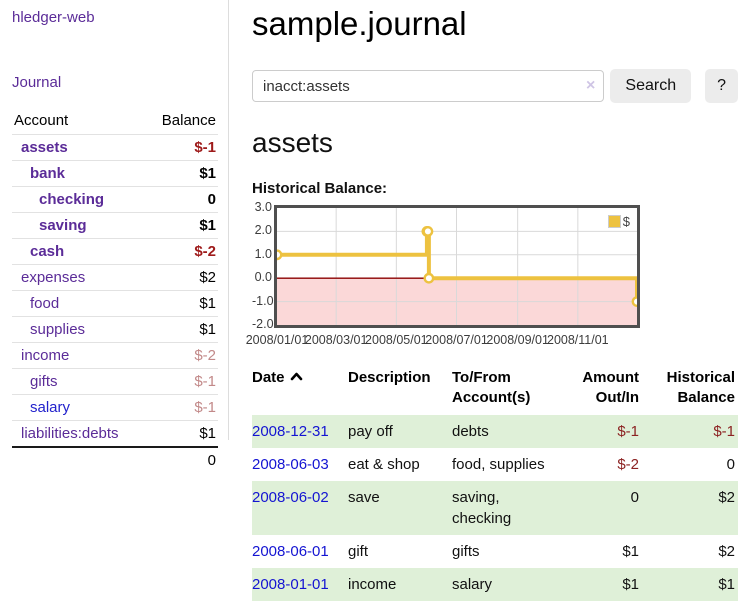 Image resolution: width=742 pixels, height=601 pixels. I want to click on sort-ascending-icon, so click(296, 378).